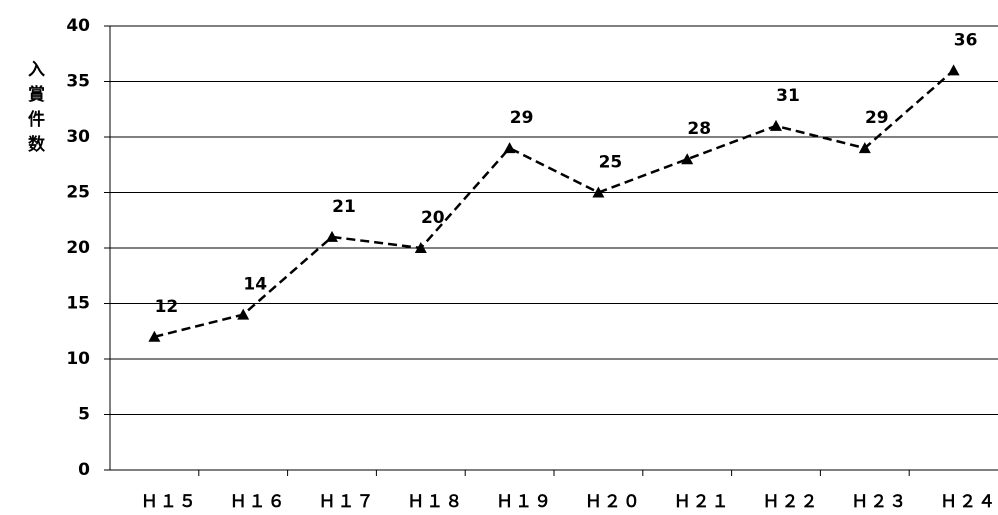  Describe the element at coordinates (78, 26) in the screenshot. I see `y-tick-label: 40` at that location.